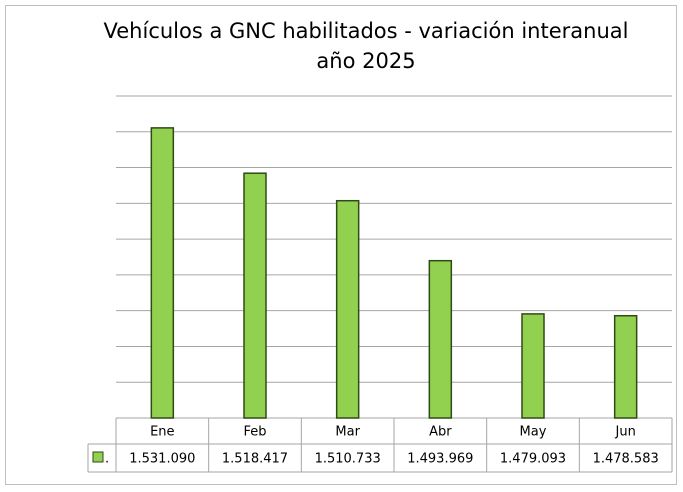 The image size is (683, 492). What do you see at coordinates (533, 459) in the screenshot?
I see `value-label: 1.479.093` at bounding box center [533, 459].